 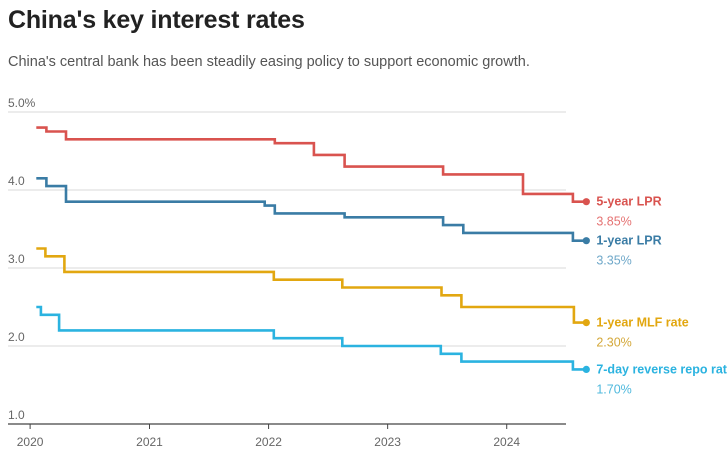 What do you see at coordinates (156, 20) in the screenshot?
I see `chart-title: China's key interest rates` at bounding box center [156, 20].